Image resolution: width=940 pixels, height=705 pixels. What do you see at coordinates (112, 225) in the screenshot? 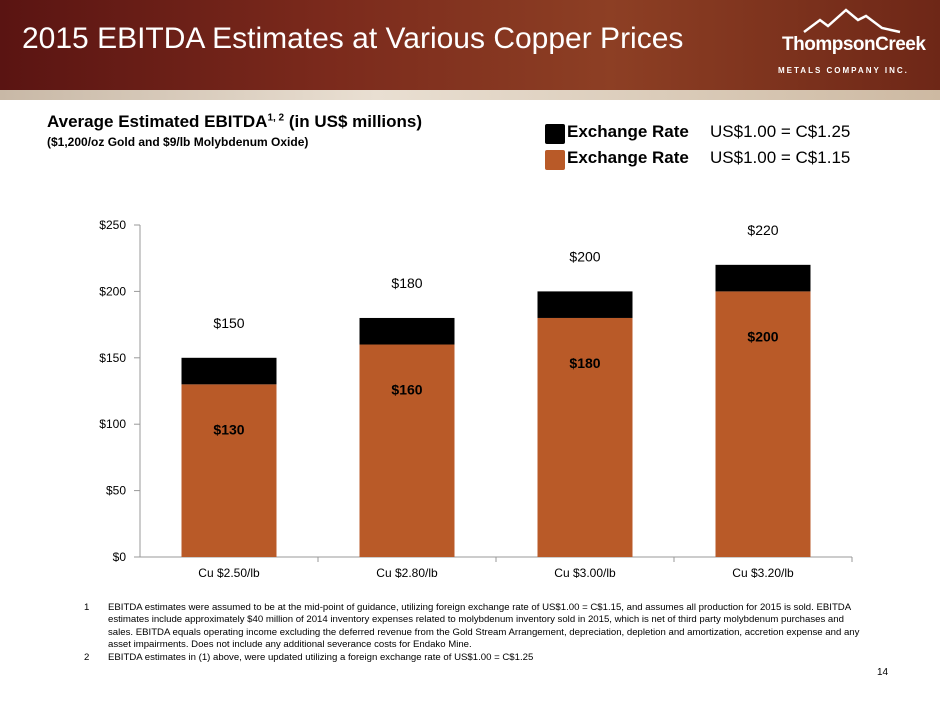
I see `y-tick-label: $250` at bounding box center [112, 225].